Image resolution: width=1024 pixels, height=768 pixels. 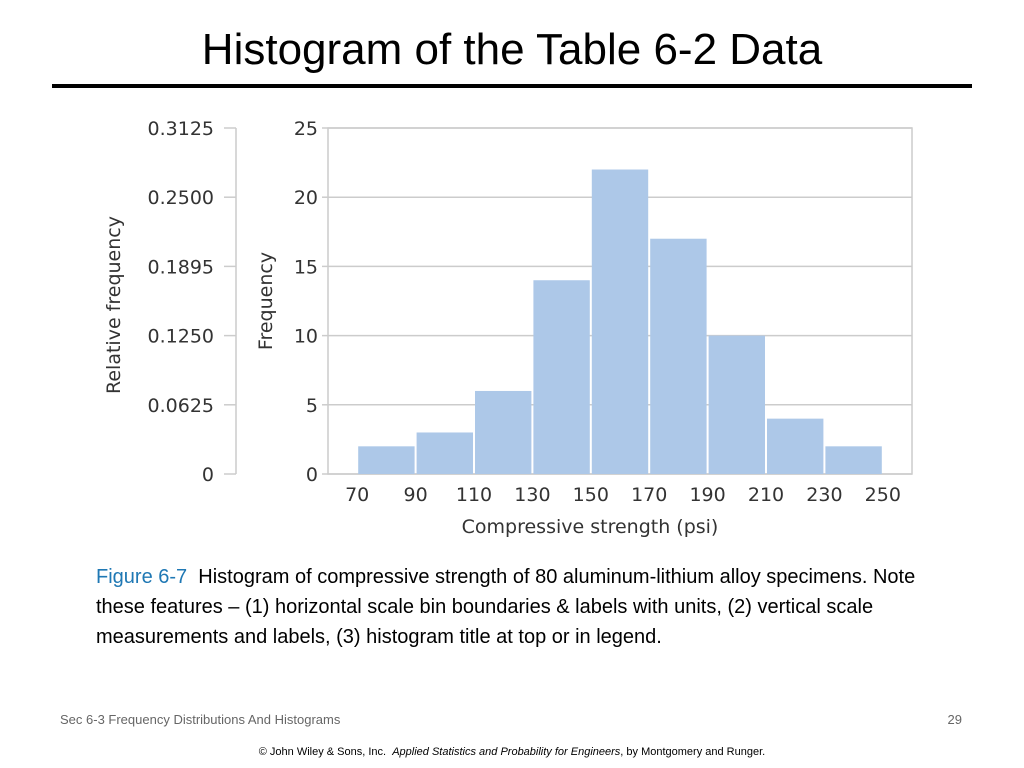 What do you see at coordinates (181, 337) in the screenshot?
I see `secondary-tick-label: 0.1250` at bounding box center [181, 337].